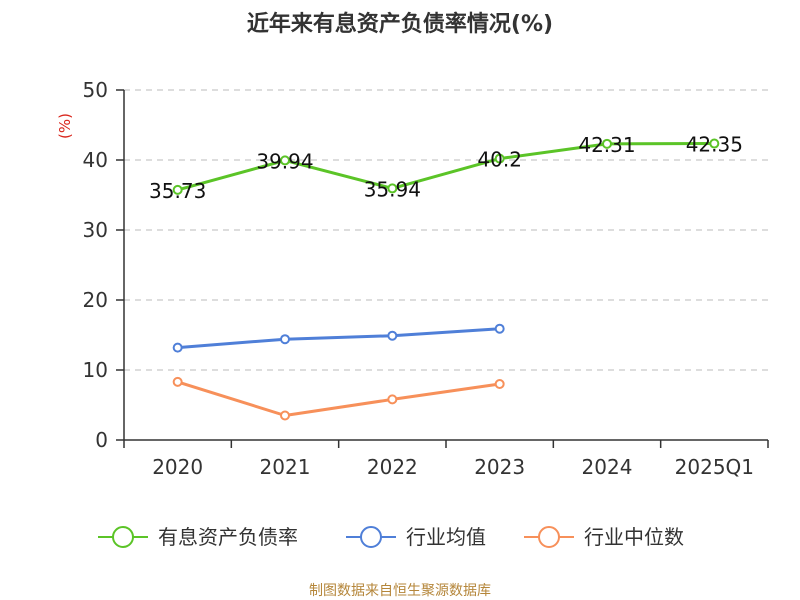 This screenshot has height=600, width=800. What do you see at coordinates (400, 591) in the screenshot?
I see `source-note: 制图数据来自恒生聚源数据库` at bounding box center [400, 591].